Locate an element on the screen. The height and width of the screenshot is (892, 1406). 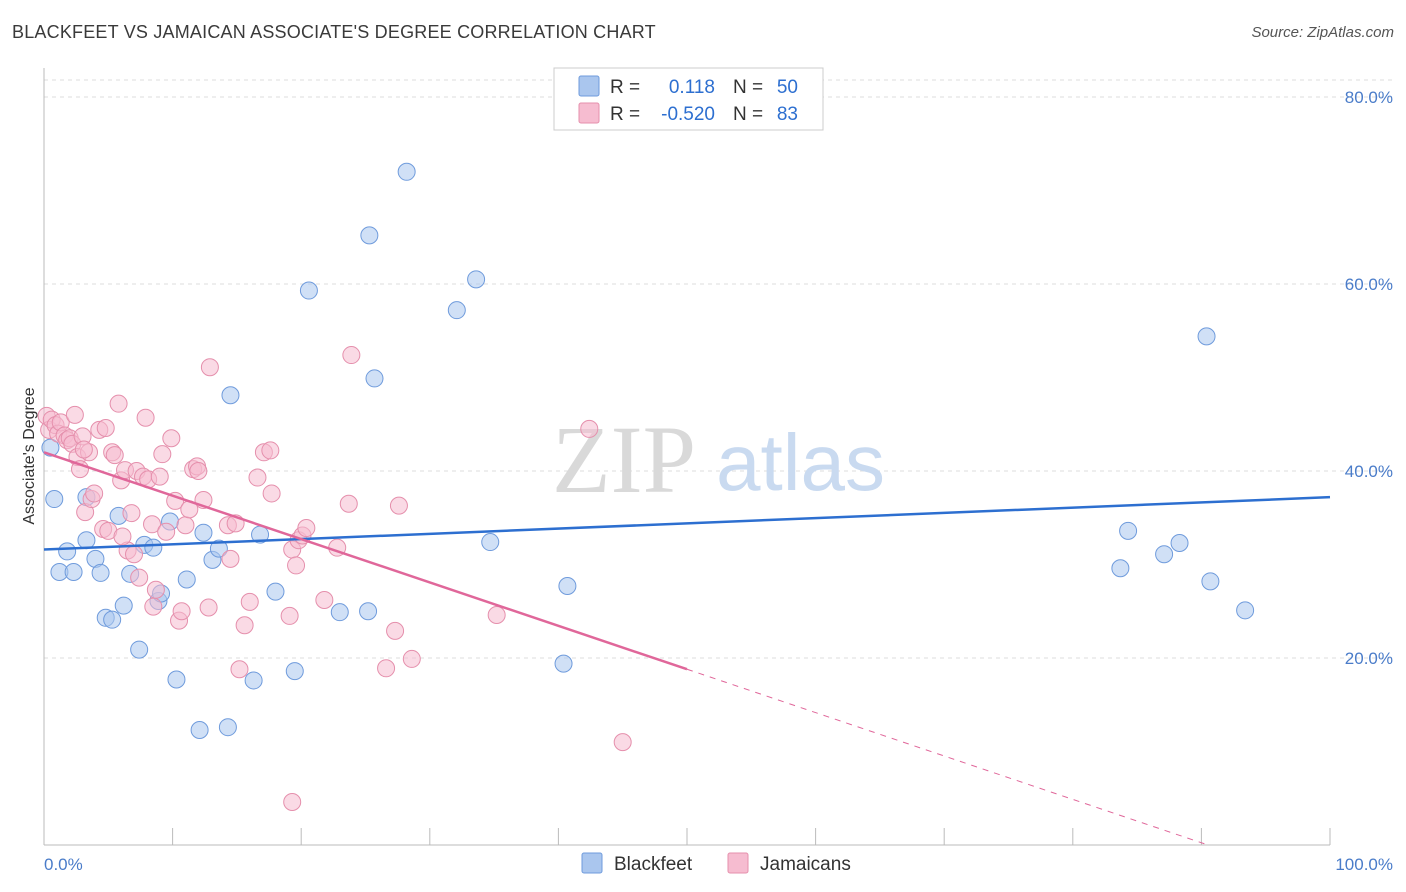
x-tick-label: 100.0% is located at coordinates (1364, 864).